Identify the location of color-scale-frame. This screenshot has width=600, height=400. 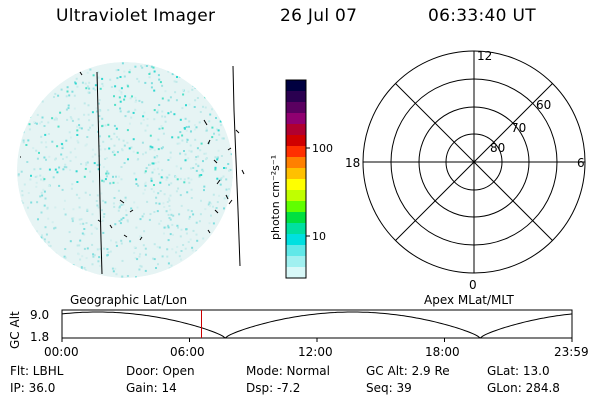
(296, 179).